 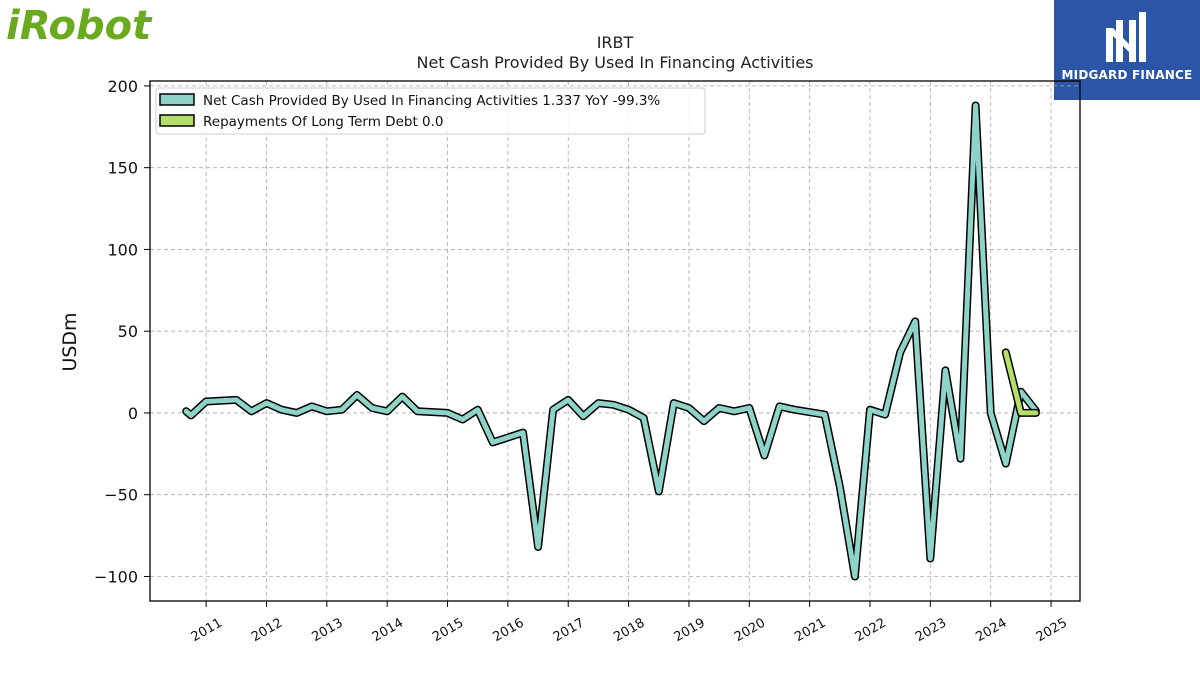 I want to click on chart-title: IRBT, so click(x=615, y=42).